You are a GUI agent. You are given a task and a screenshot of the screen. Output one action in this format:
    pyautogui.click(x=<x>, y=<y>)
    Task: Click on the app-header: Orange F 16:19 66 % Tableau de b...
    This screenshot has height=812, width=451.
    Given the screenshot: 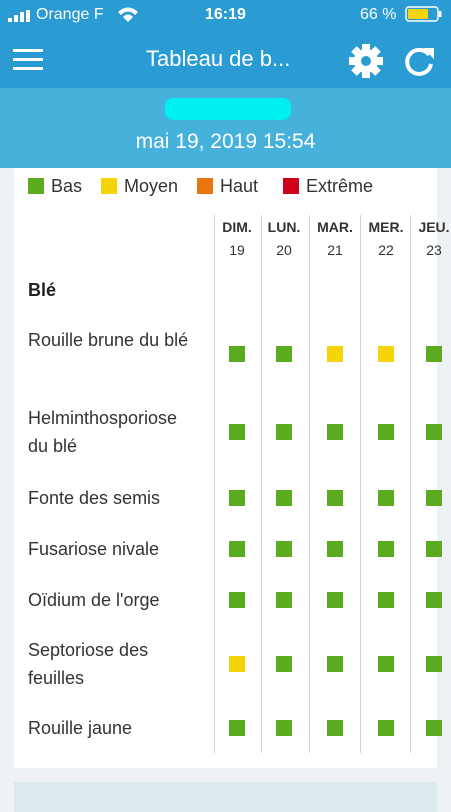 What is the action you would take?
    pyautogui.click(x=225, y=44)
    